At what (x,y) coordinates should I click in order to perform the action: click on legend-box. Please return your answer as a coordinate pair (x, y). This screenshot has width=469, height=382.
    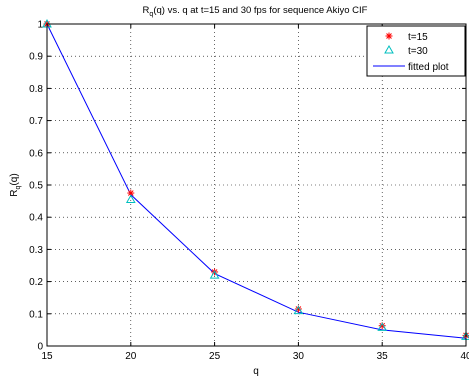
    Looking at the image, I should click on (416, 51).